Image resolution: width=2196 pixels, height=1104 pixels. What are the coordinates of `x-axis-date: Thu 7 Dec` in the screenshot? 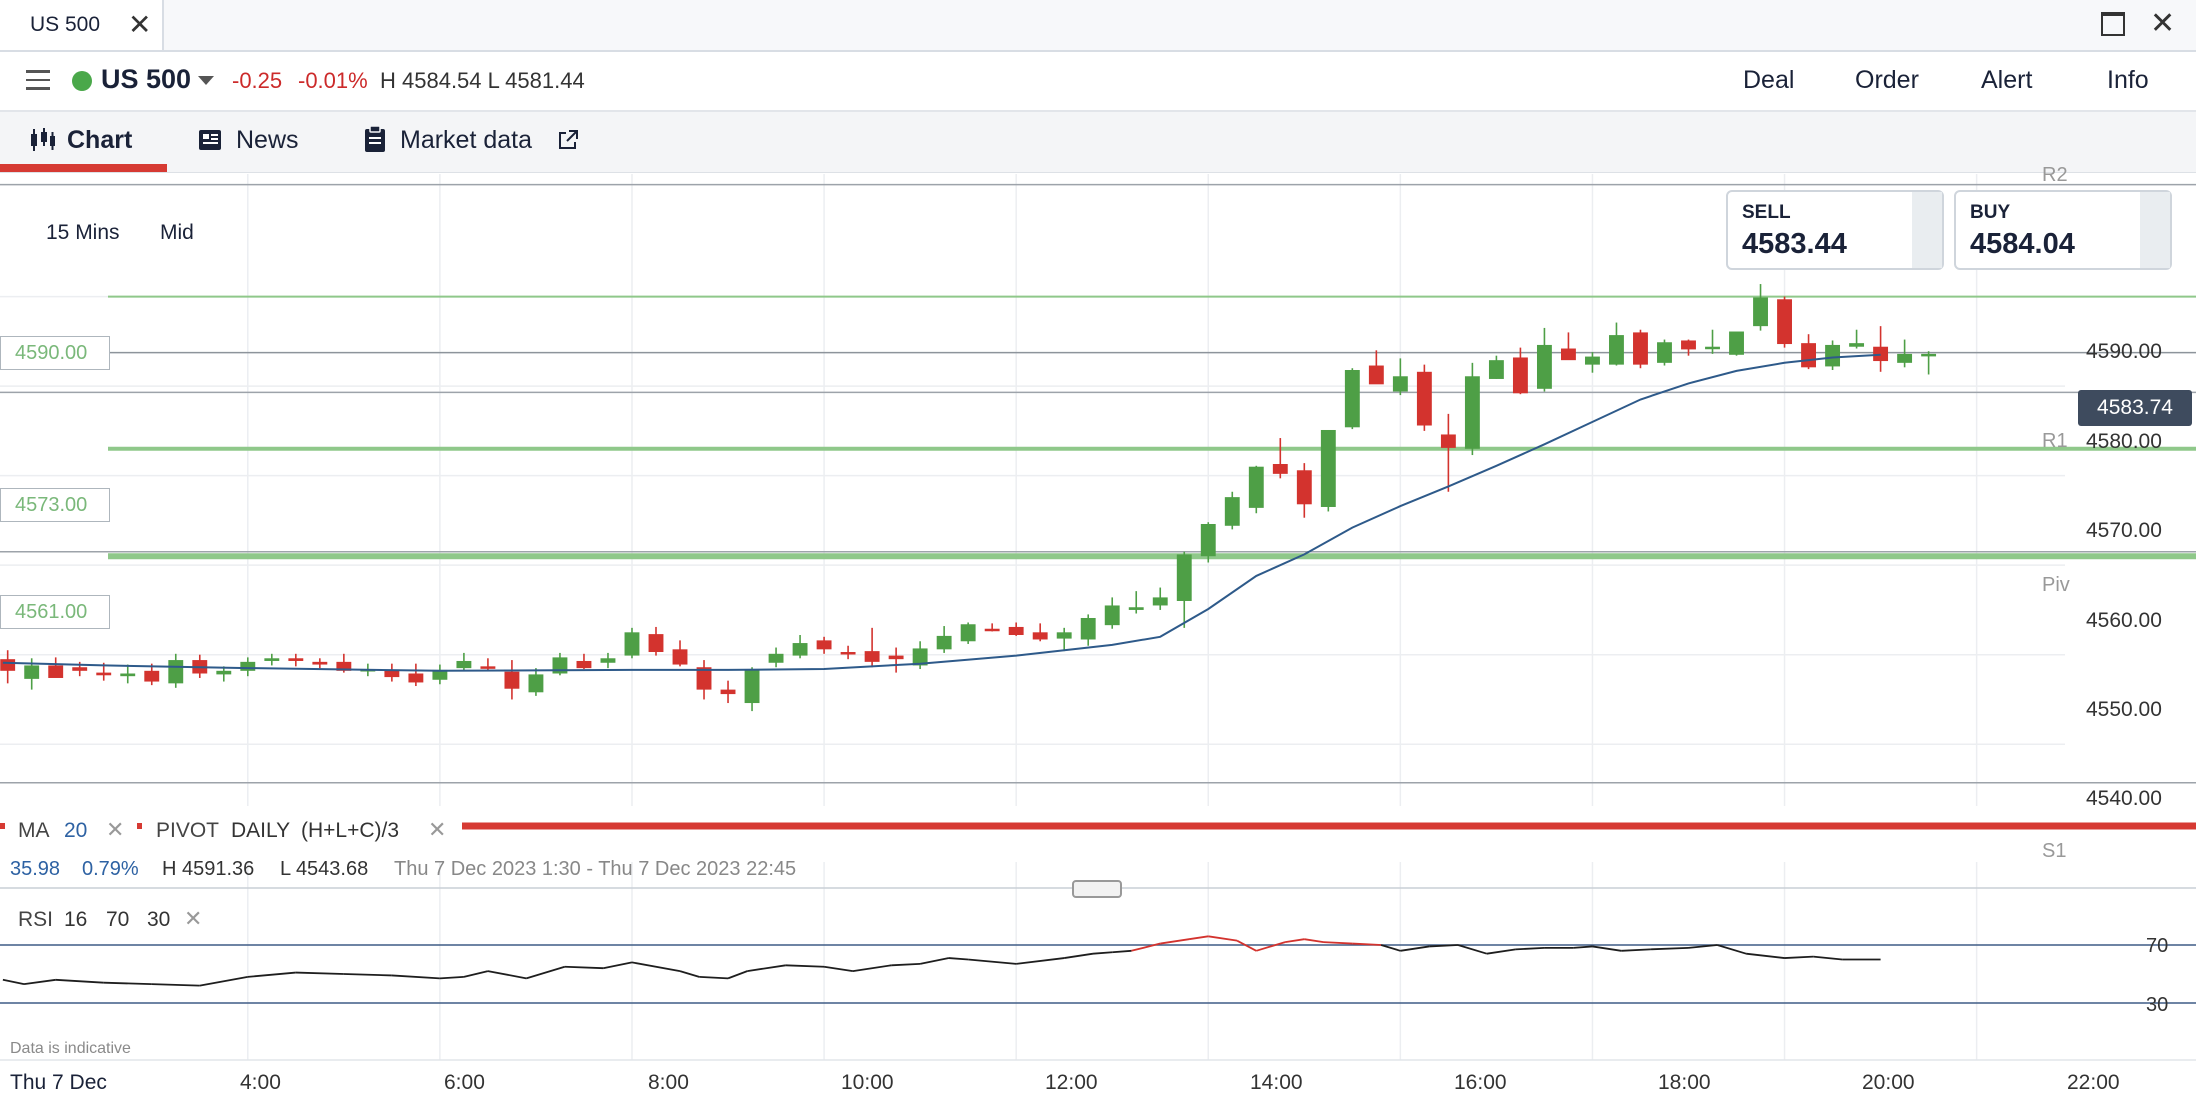 It's located at (58, 1082).